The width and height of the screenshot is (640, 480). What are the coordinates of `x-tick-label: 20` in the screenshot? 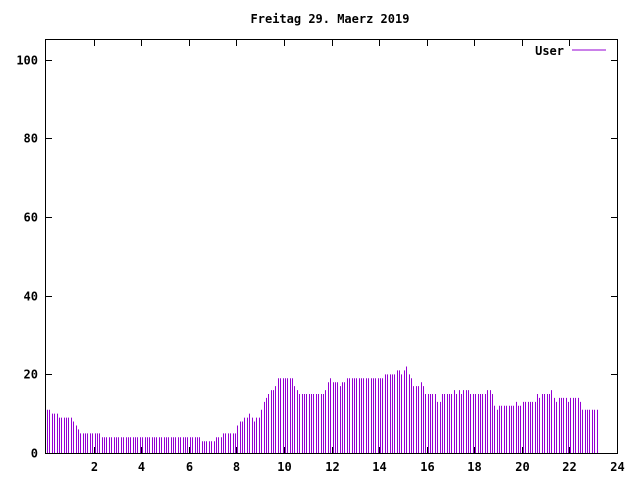 It's located at (522, 467).